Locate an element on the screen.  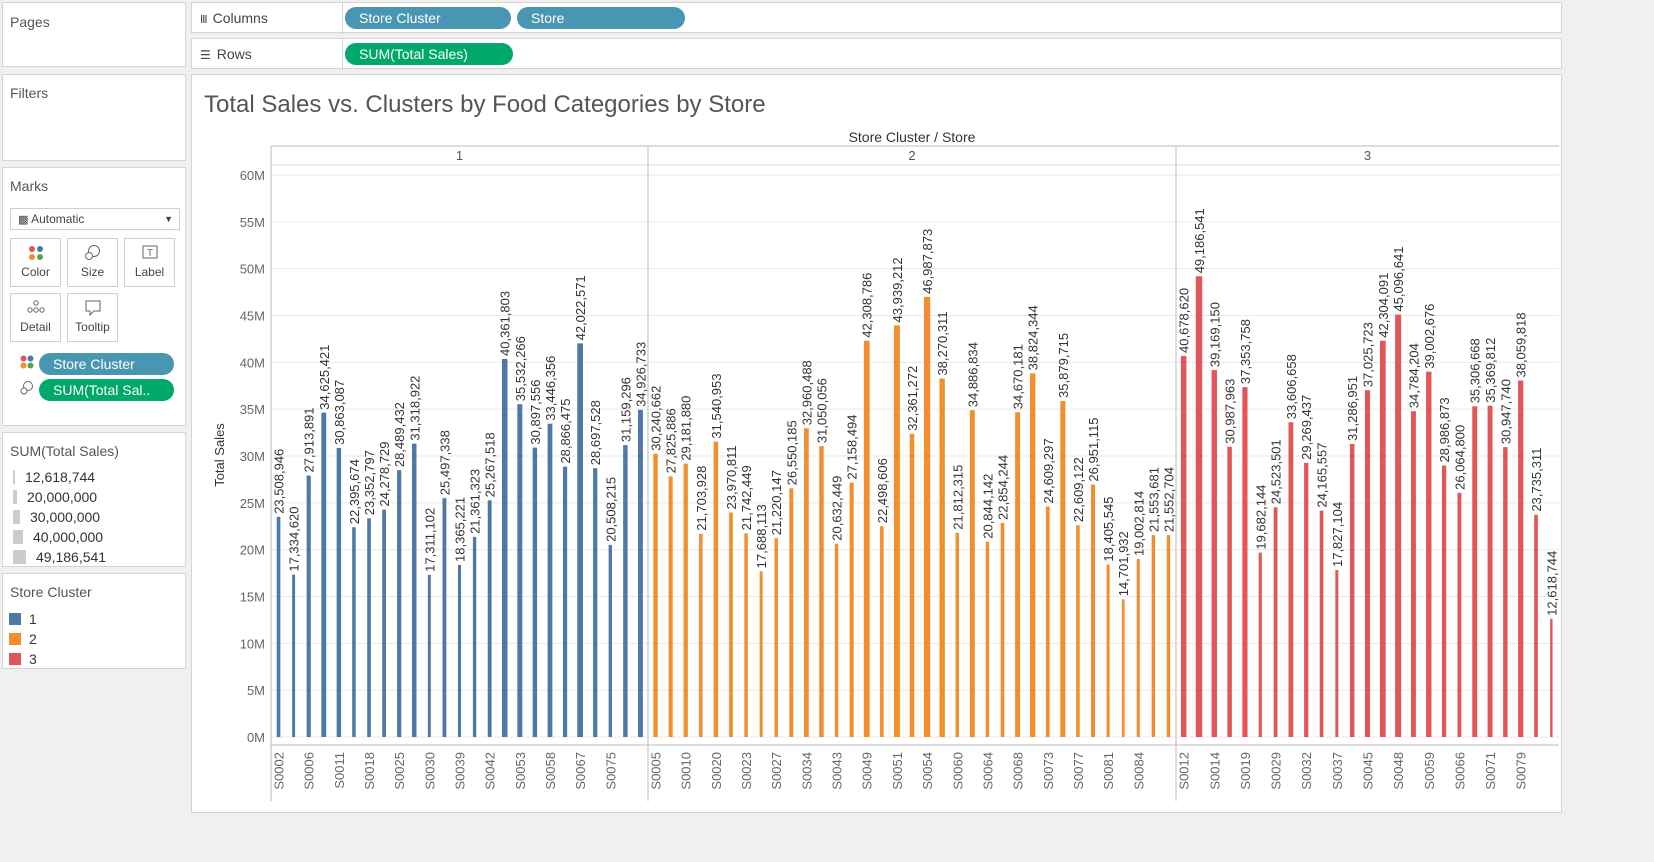
tooltip-label: Tooltip is located at coordinates (92, 327).